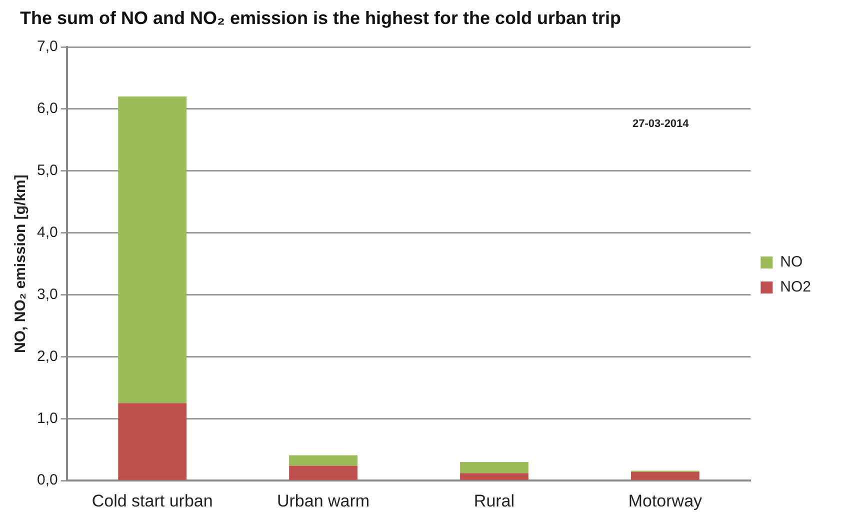 This screenshot has width=849, height=530. I want to click on legend-label: NO2, so click(795, 287).